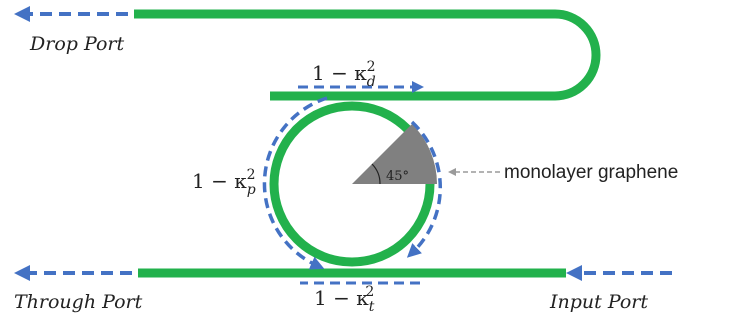 The height and width of the screenshot is (324, 729). Describe the element at coordinates (344, 74) in the screenshot. I see `drop-coupling-label: 1 − κd2` at that location.